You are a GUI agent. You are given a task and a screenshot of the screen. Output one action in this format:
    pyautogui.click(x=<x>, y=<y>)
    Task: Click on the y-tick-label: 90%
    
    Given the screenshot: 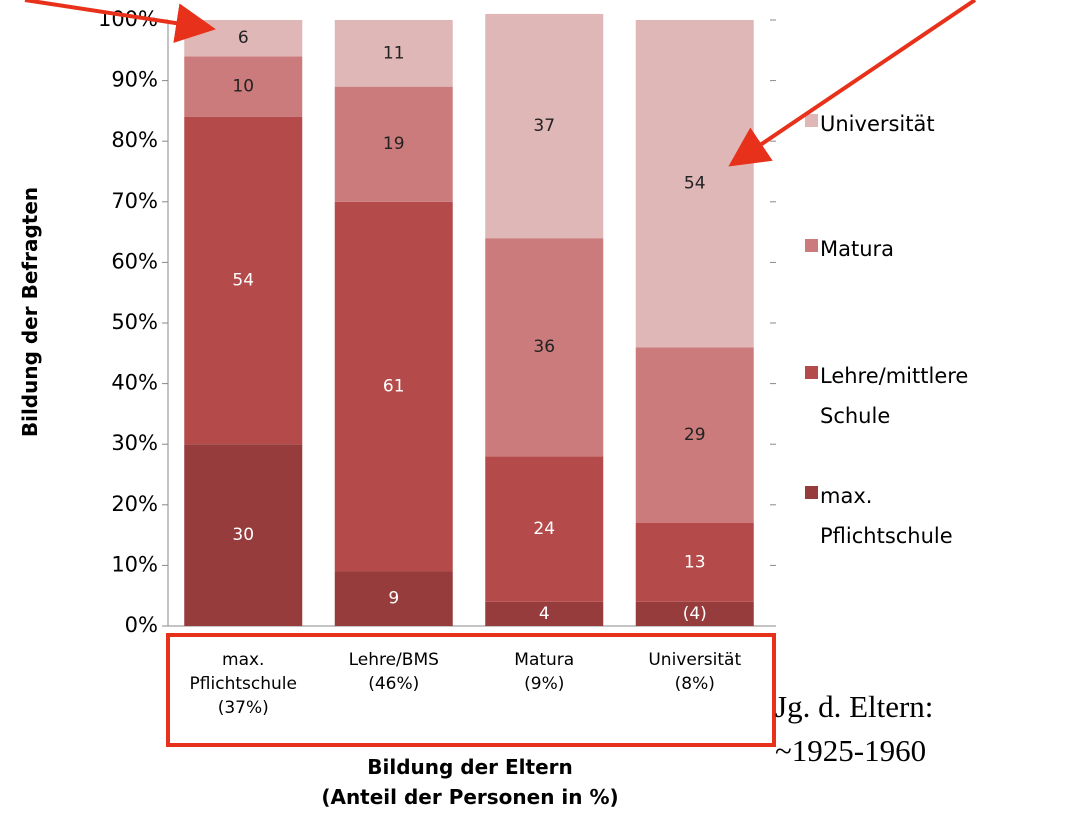 What is the action you would take?
    pyautogui.click(x=134, y=80)
    